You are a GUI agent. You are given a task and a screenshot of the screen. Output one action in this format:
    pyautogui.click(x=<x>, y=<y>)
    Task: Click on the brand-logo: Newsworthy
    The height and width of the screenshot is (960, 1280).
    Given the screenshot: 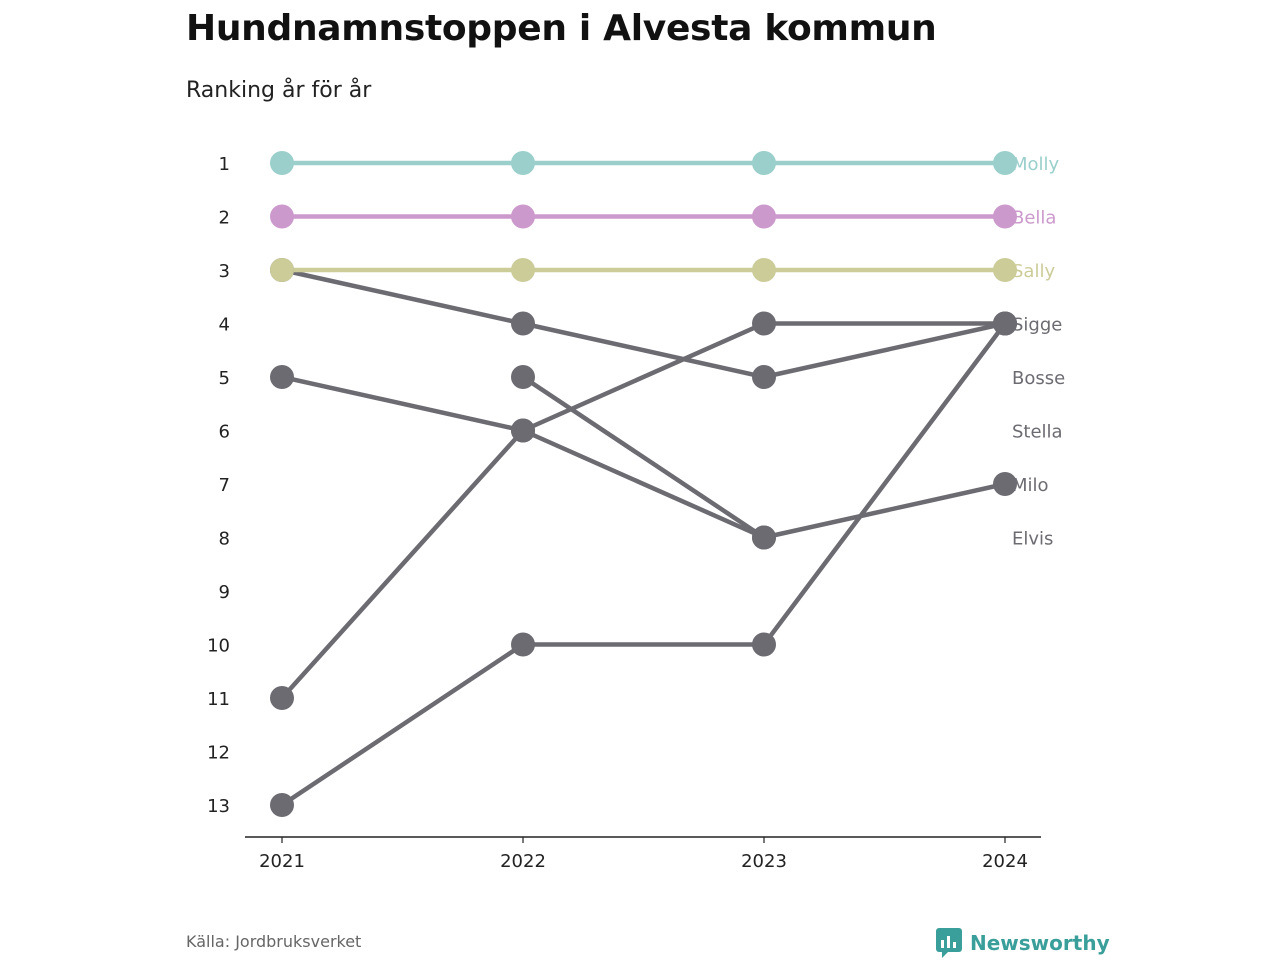 What is the action you would take?
    pyautogui.click(x=1023, y=943)
    